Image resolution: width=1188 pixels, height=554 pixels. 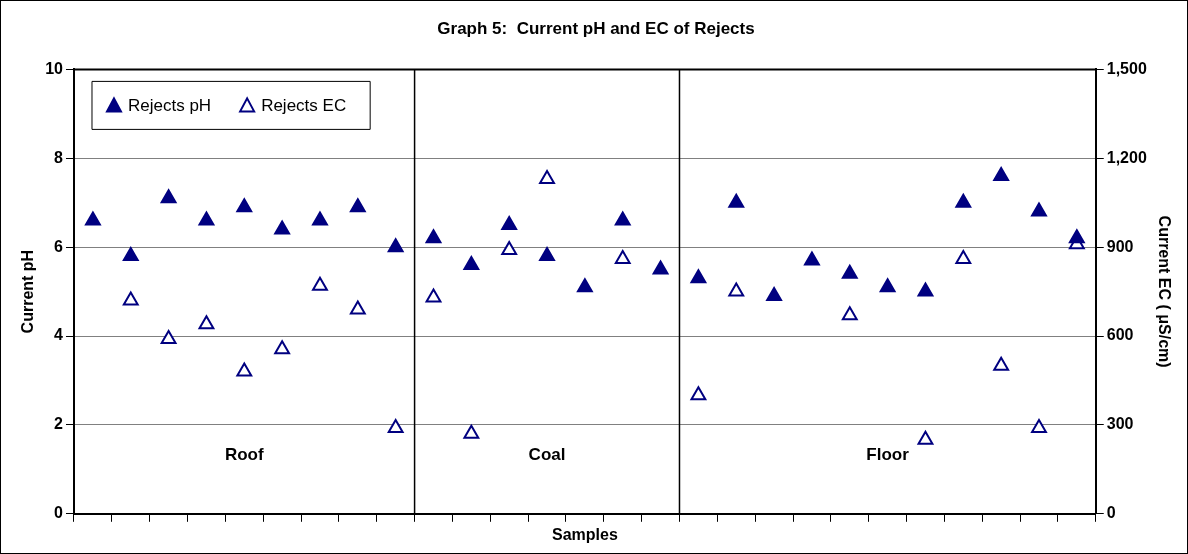 What do you see at coordinates (59, 246) in the screenshot?
I see `y-tick-label: 6` at bounding box center [59, 246].